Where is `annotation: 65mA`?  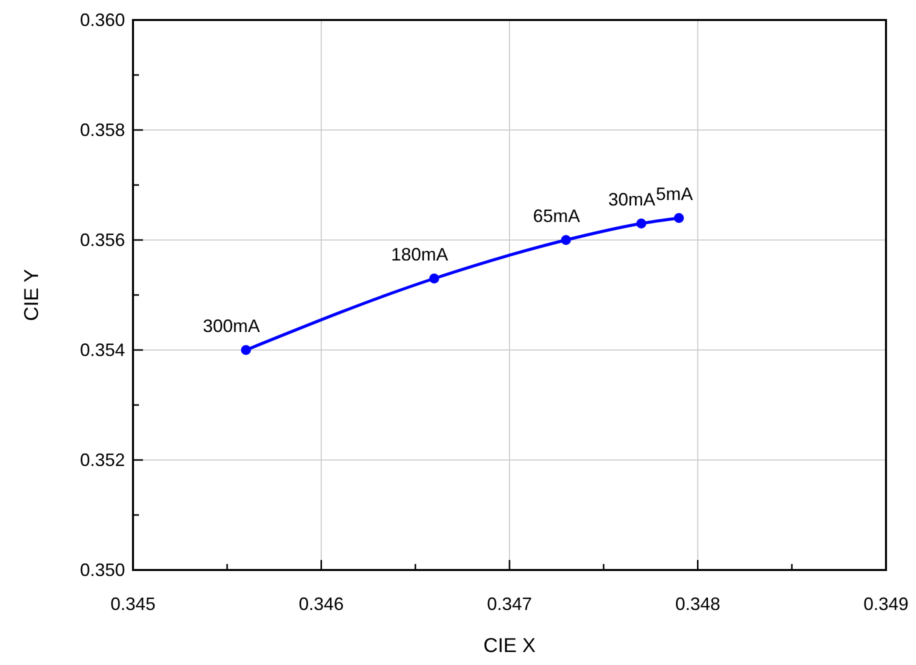 annotation: 65mA is located at coordinates (556, 216).